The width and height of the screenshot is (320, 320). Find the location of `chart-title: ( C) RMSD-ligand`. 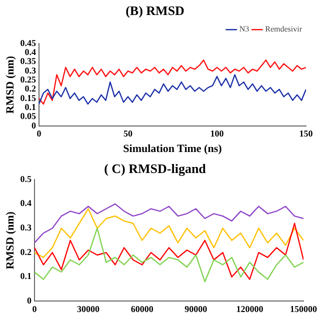

chart-title: ( C) RMSD-ligand is located at coordinates (155, 168).